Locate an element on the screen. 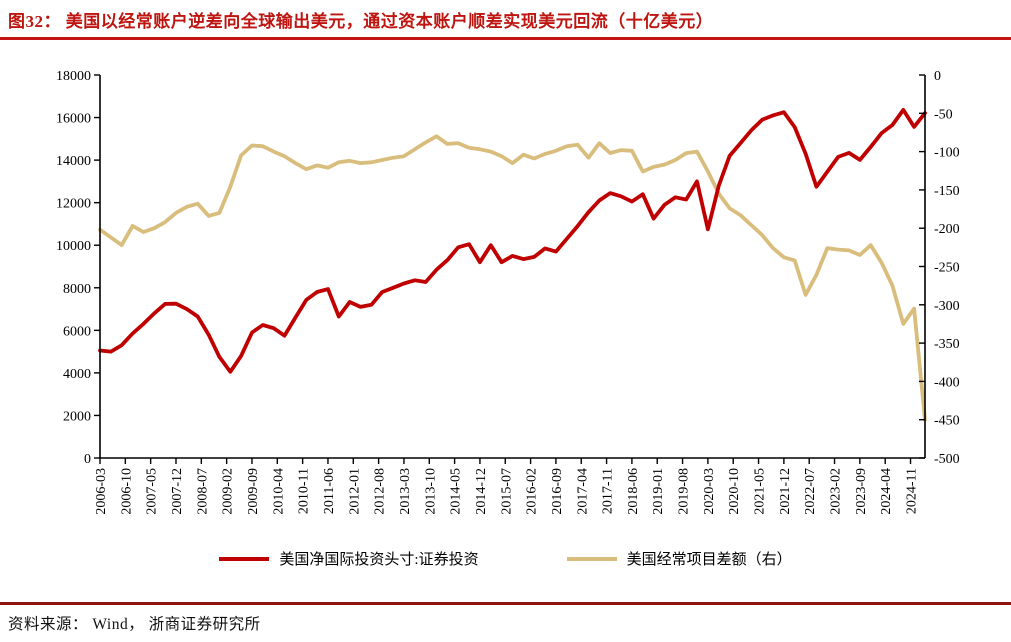 The width and height of the screenshot is (1011, 642). x-axis-tick-label: 2010-04 is located at coordinates (278, 491).